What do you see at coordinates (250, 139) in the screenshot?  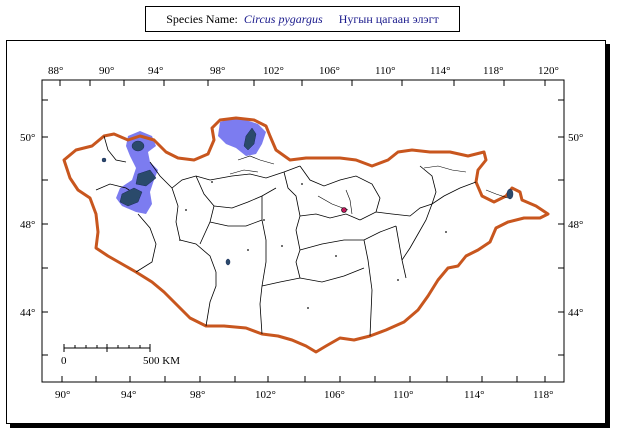 I see `lake-khuvsgul` at bounding box center [250, 139].